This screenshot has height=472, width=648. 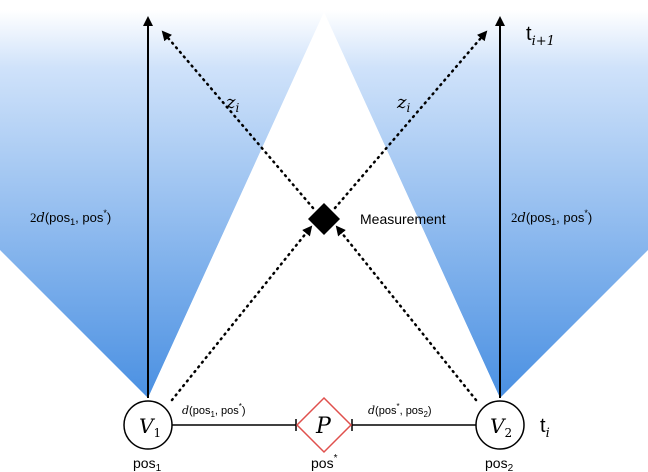 I want to click on node-v2-label: V2, so click(x=501, y=427).